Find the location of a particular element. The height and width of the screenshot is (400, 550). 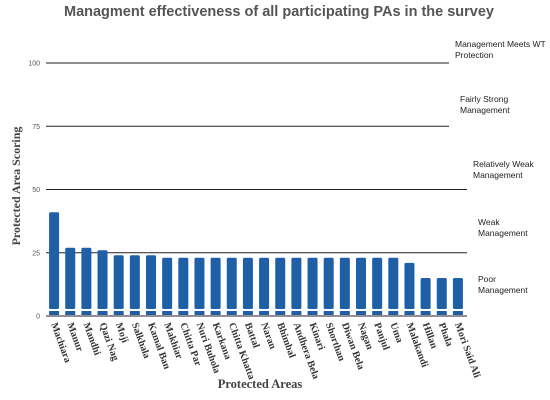

y-tick-label: 0 is located at coordinates (38, 317).